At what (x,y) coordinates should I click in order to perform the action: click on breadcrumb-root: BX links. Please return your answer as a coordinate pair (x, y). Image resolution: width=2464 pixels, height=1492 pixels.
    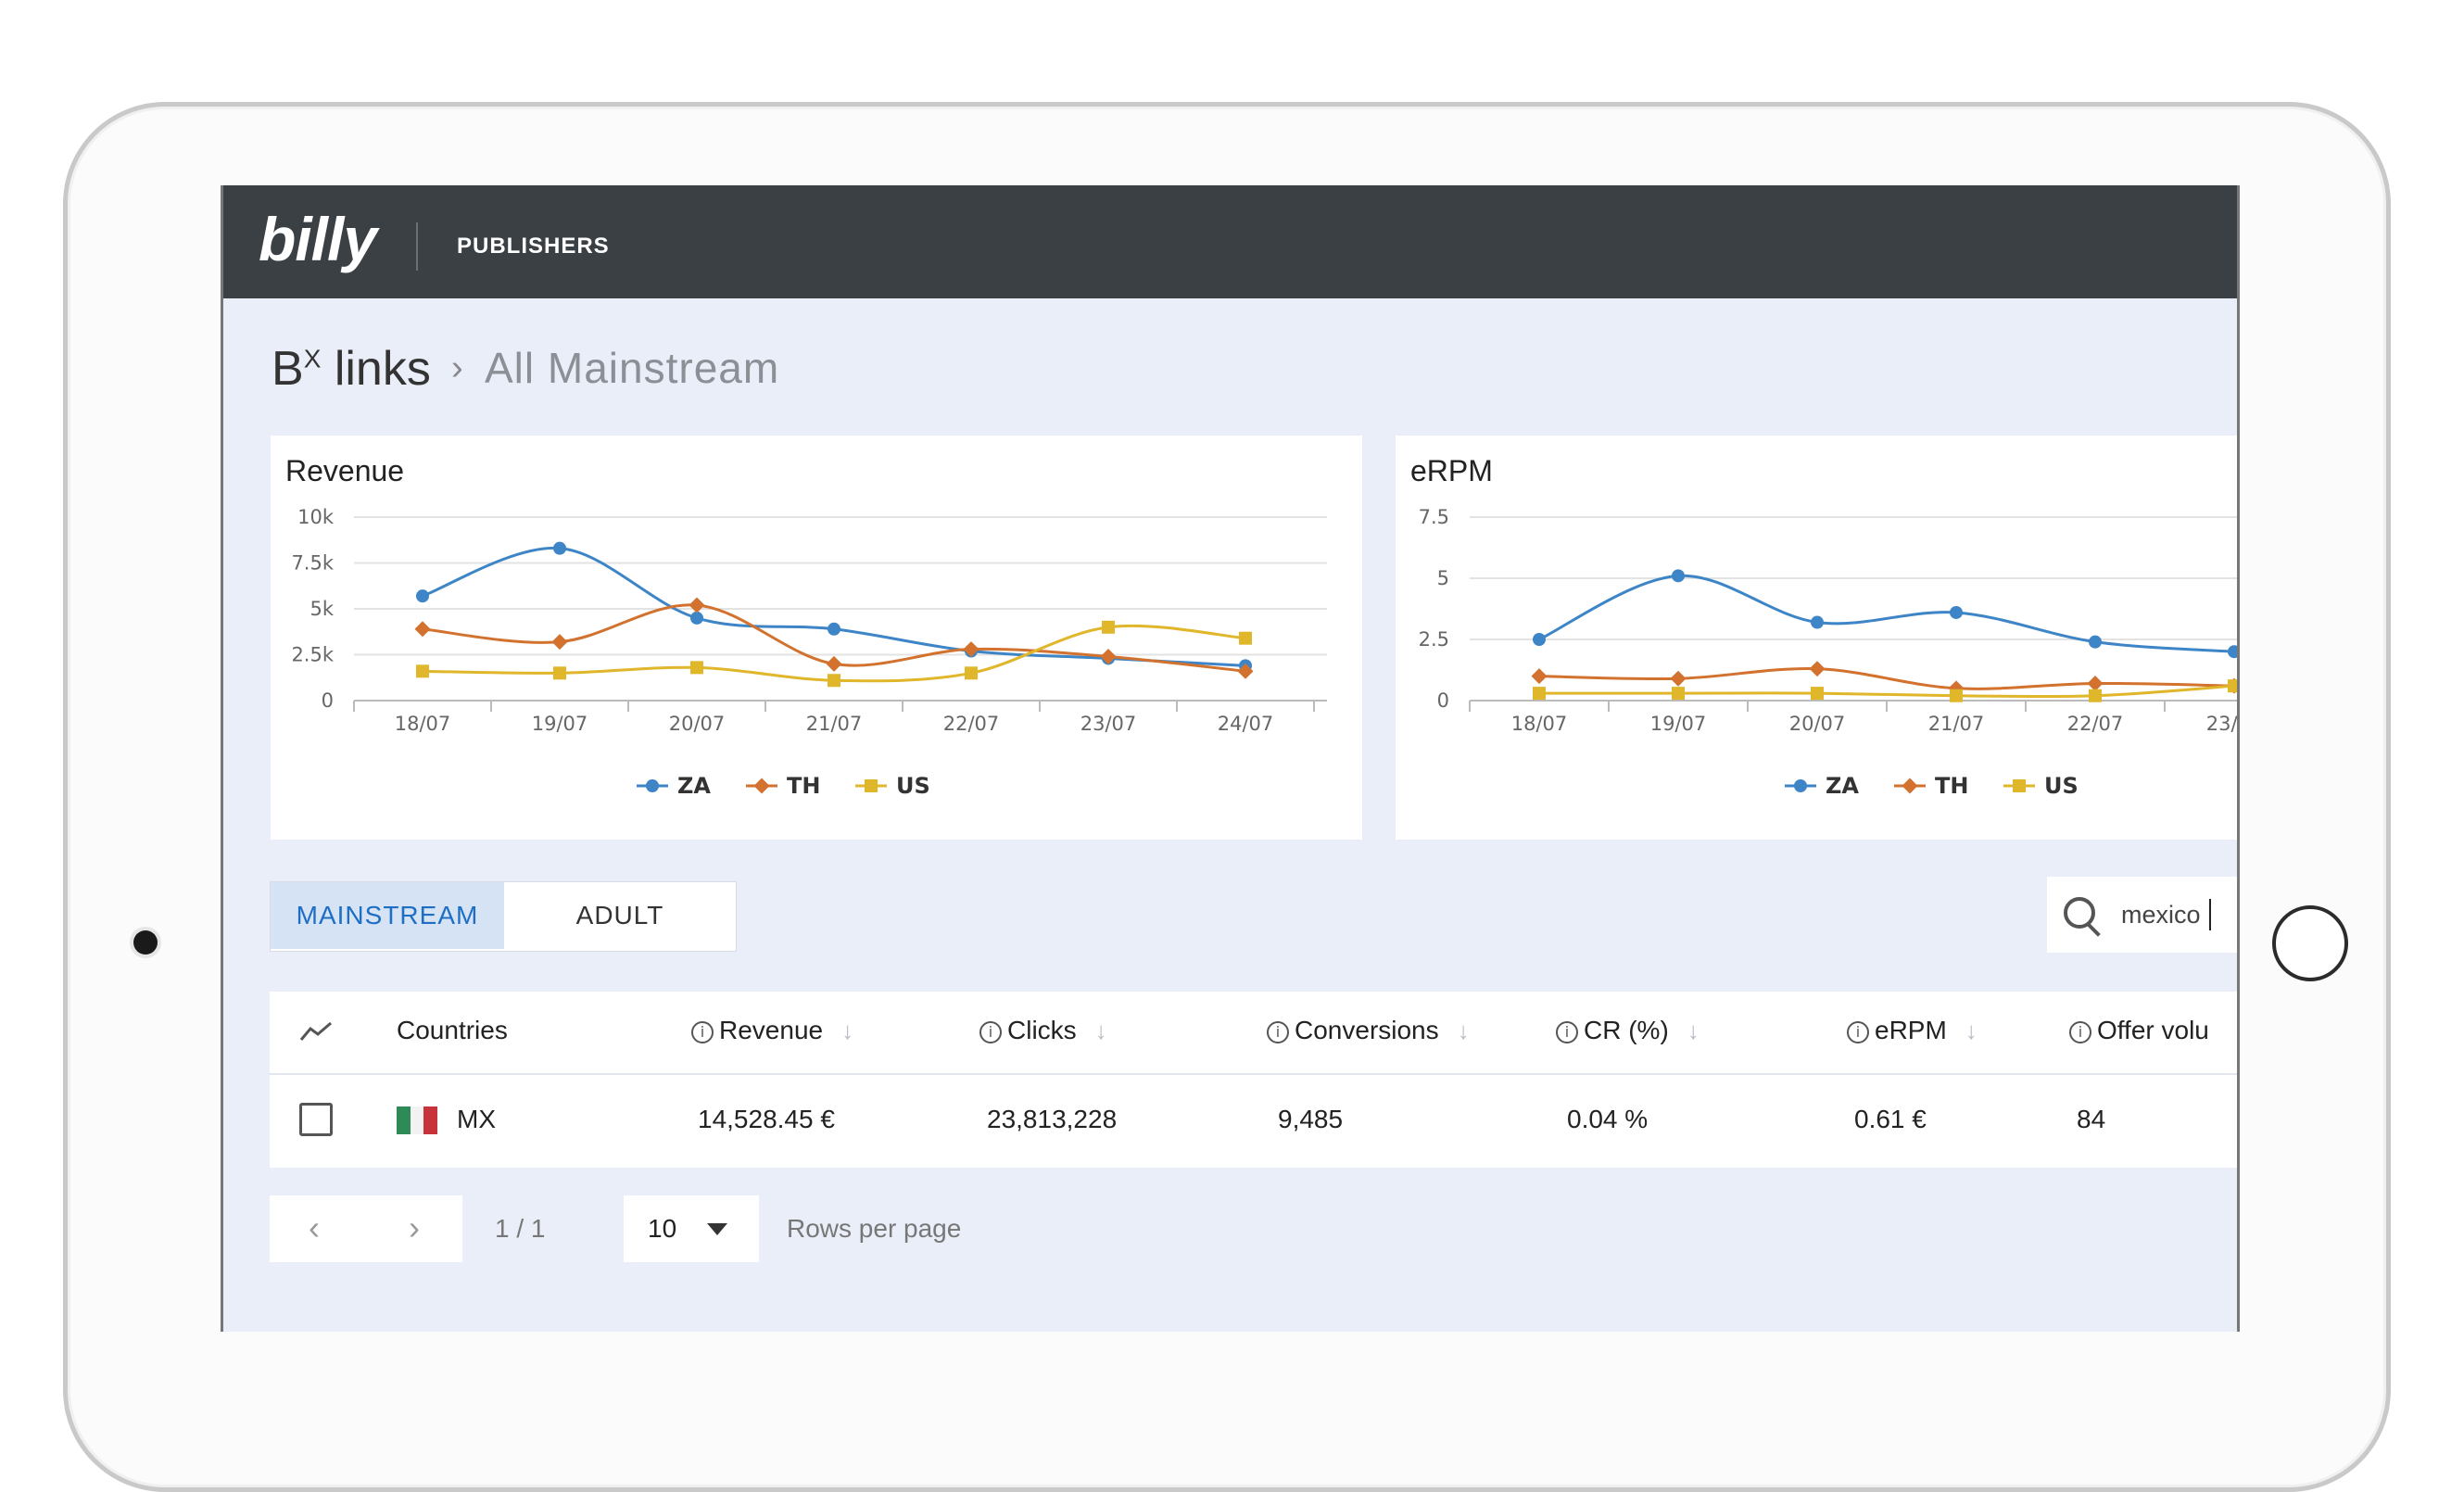
    Looking at the image, I should click on (352, 369).